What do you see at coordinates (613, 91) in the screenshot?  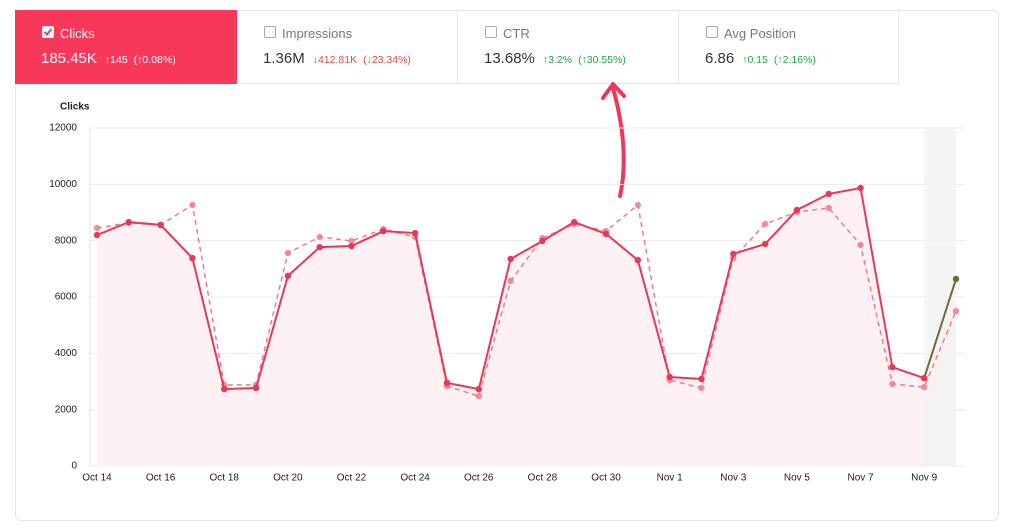 I see `annotation-arrowhead` at bounding box center [613, 91].